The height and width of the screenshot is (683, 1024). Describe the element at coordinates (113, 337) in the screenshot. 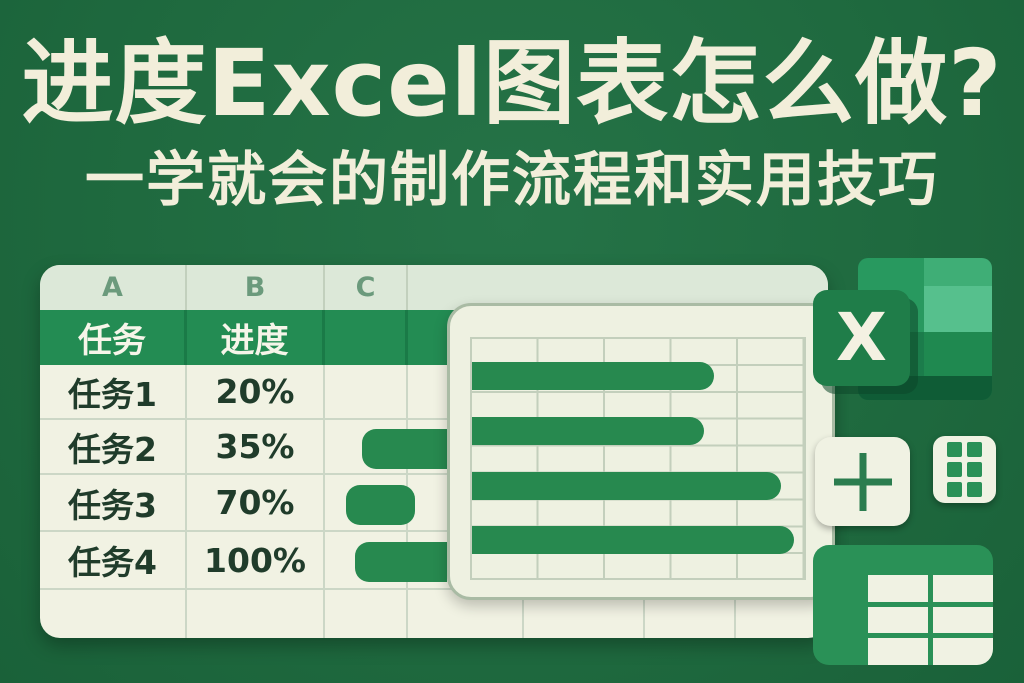

I see `header-cell-task: 任务` at that location.